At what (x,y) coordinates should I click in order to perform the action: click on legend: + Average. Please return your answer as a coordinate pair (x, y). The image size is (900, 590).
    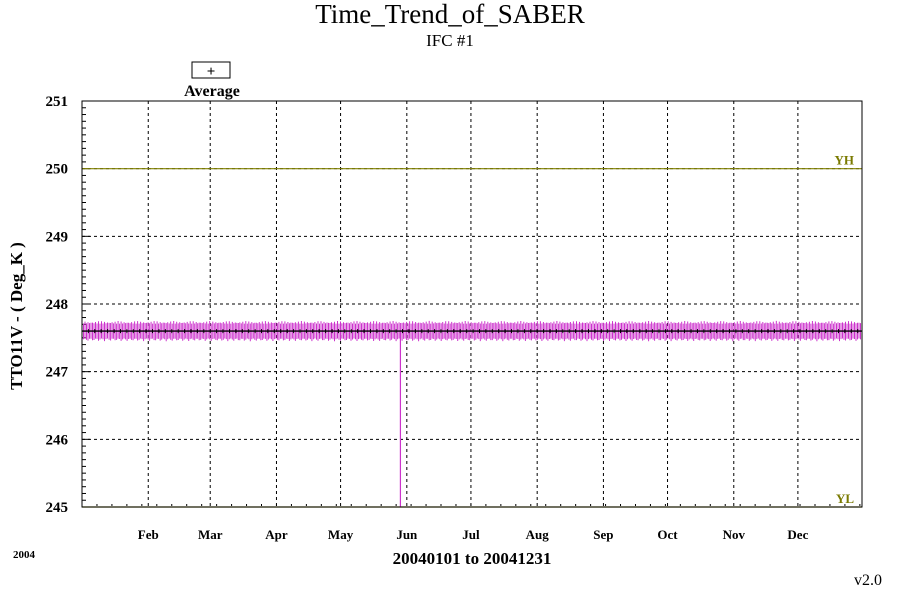
    Looking at the image, I should click on (212, 80).